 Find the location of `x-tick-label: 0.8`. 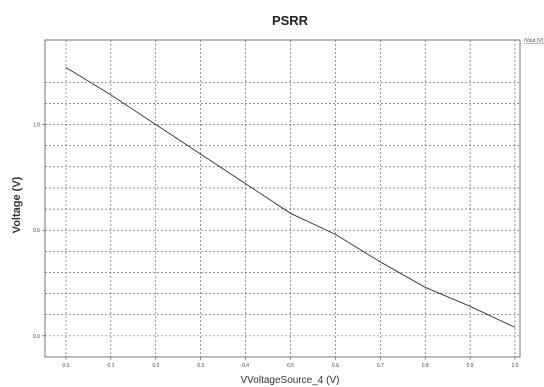

x-tick-label: 0.8 is located at coordinates (425, 366).